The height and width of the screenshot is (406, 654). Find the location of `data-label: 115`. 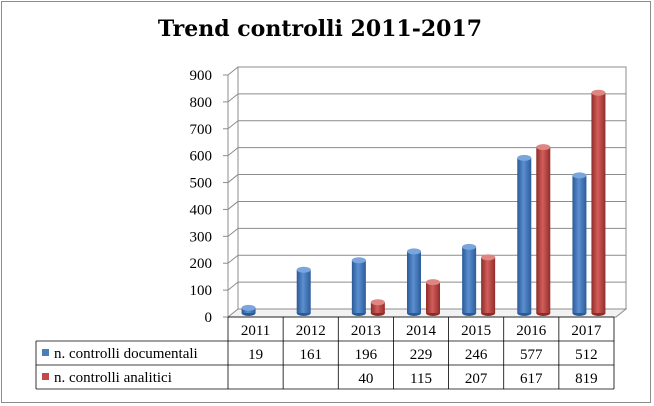

data-label: 115 is located at coordinates (421, 379).